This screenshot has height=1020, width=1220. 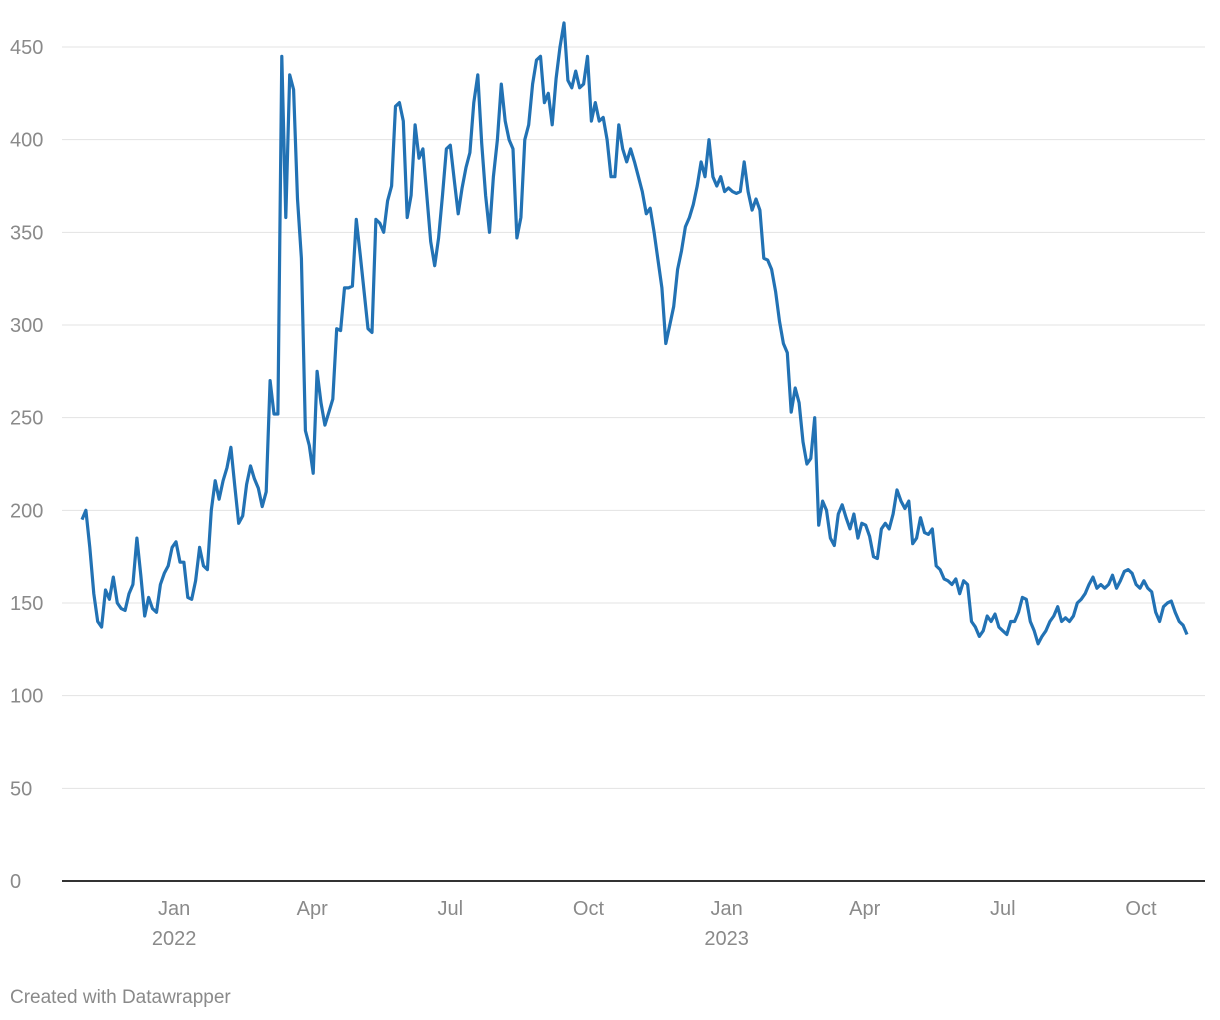 What do you see at coordinates (15, 882) in the screenshot?
I see `y-tick-label: 0` at bounding box center [15, 882].